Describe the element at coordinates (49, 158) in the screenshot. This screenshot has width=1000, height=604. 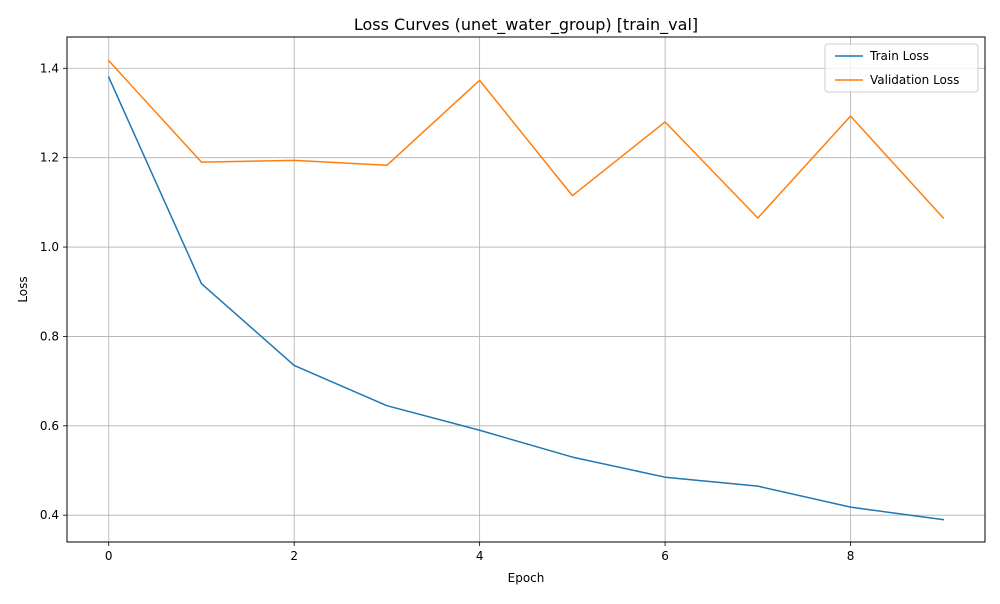
I see `y-tick-label: 1.2` at that location.